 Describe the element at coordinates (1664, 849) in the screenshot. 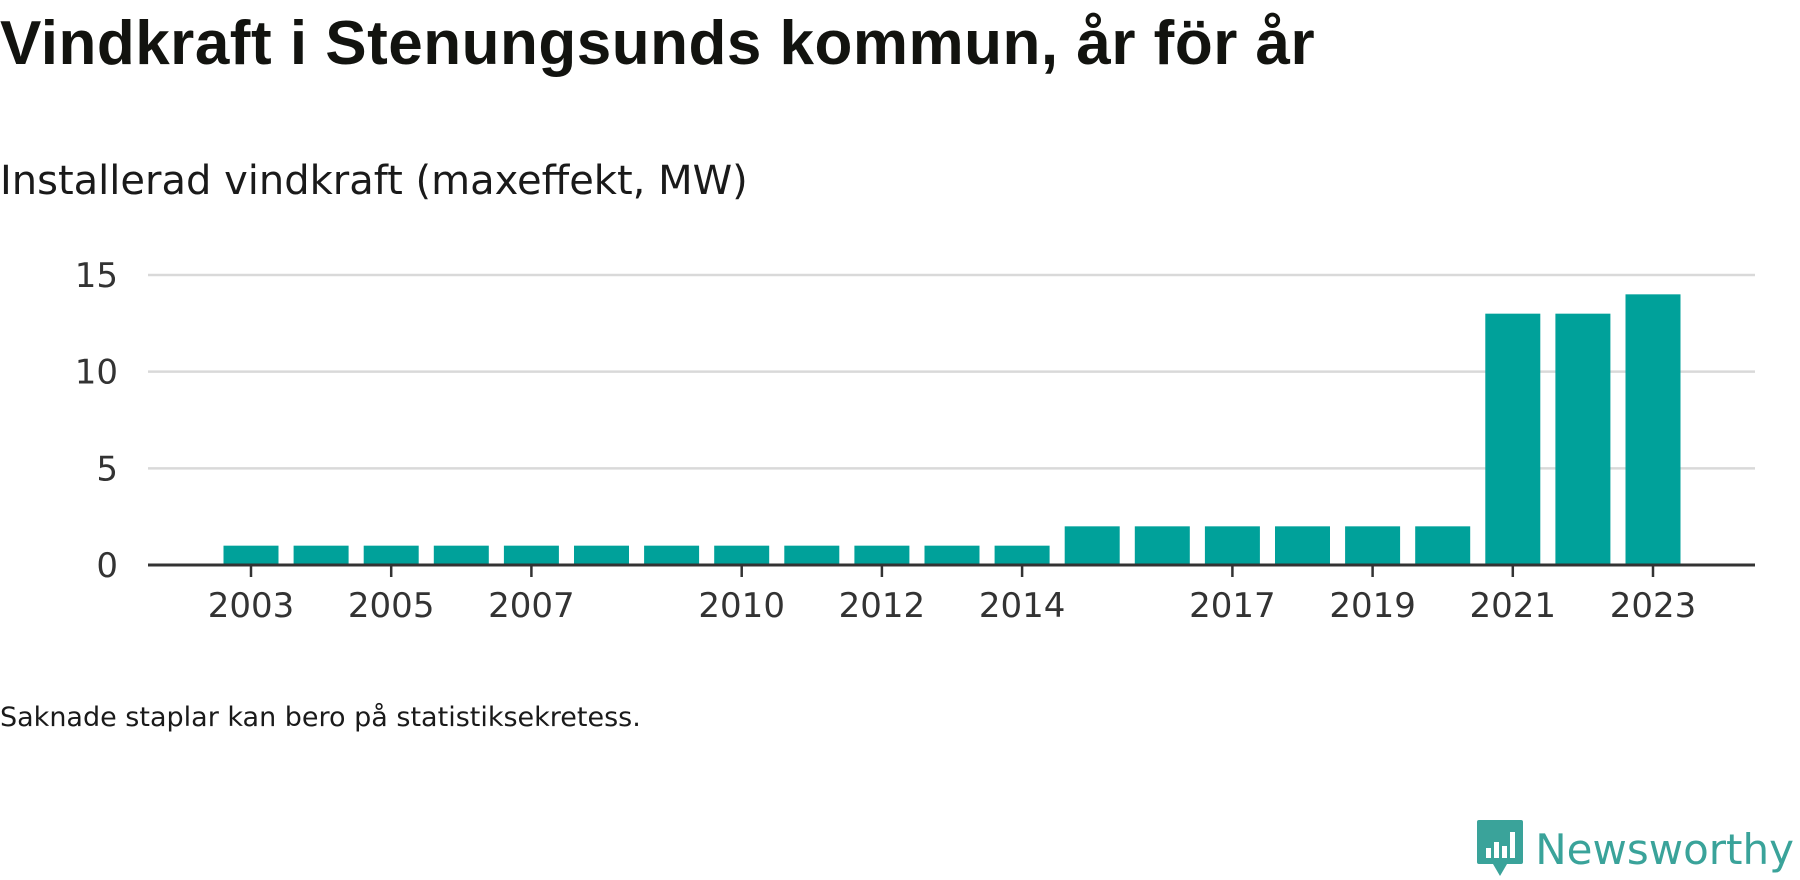

I see `brand-name: Newsworthy` at that location.